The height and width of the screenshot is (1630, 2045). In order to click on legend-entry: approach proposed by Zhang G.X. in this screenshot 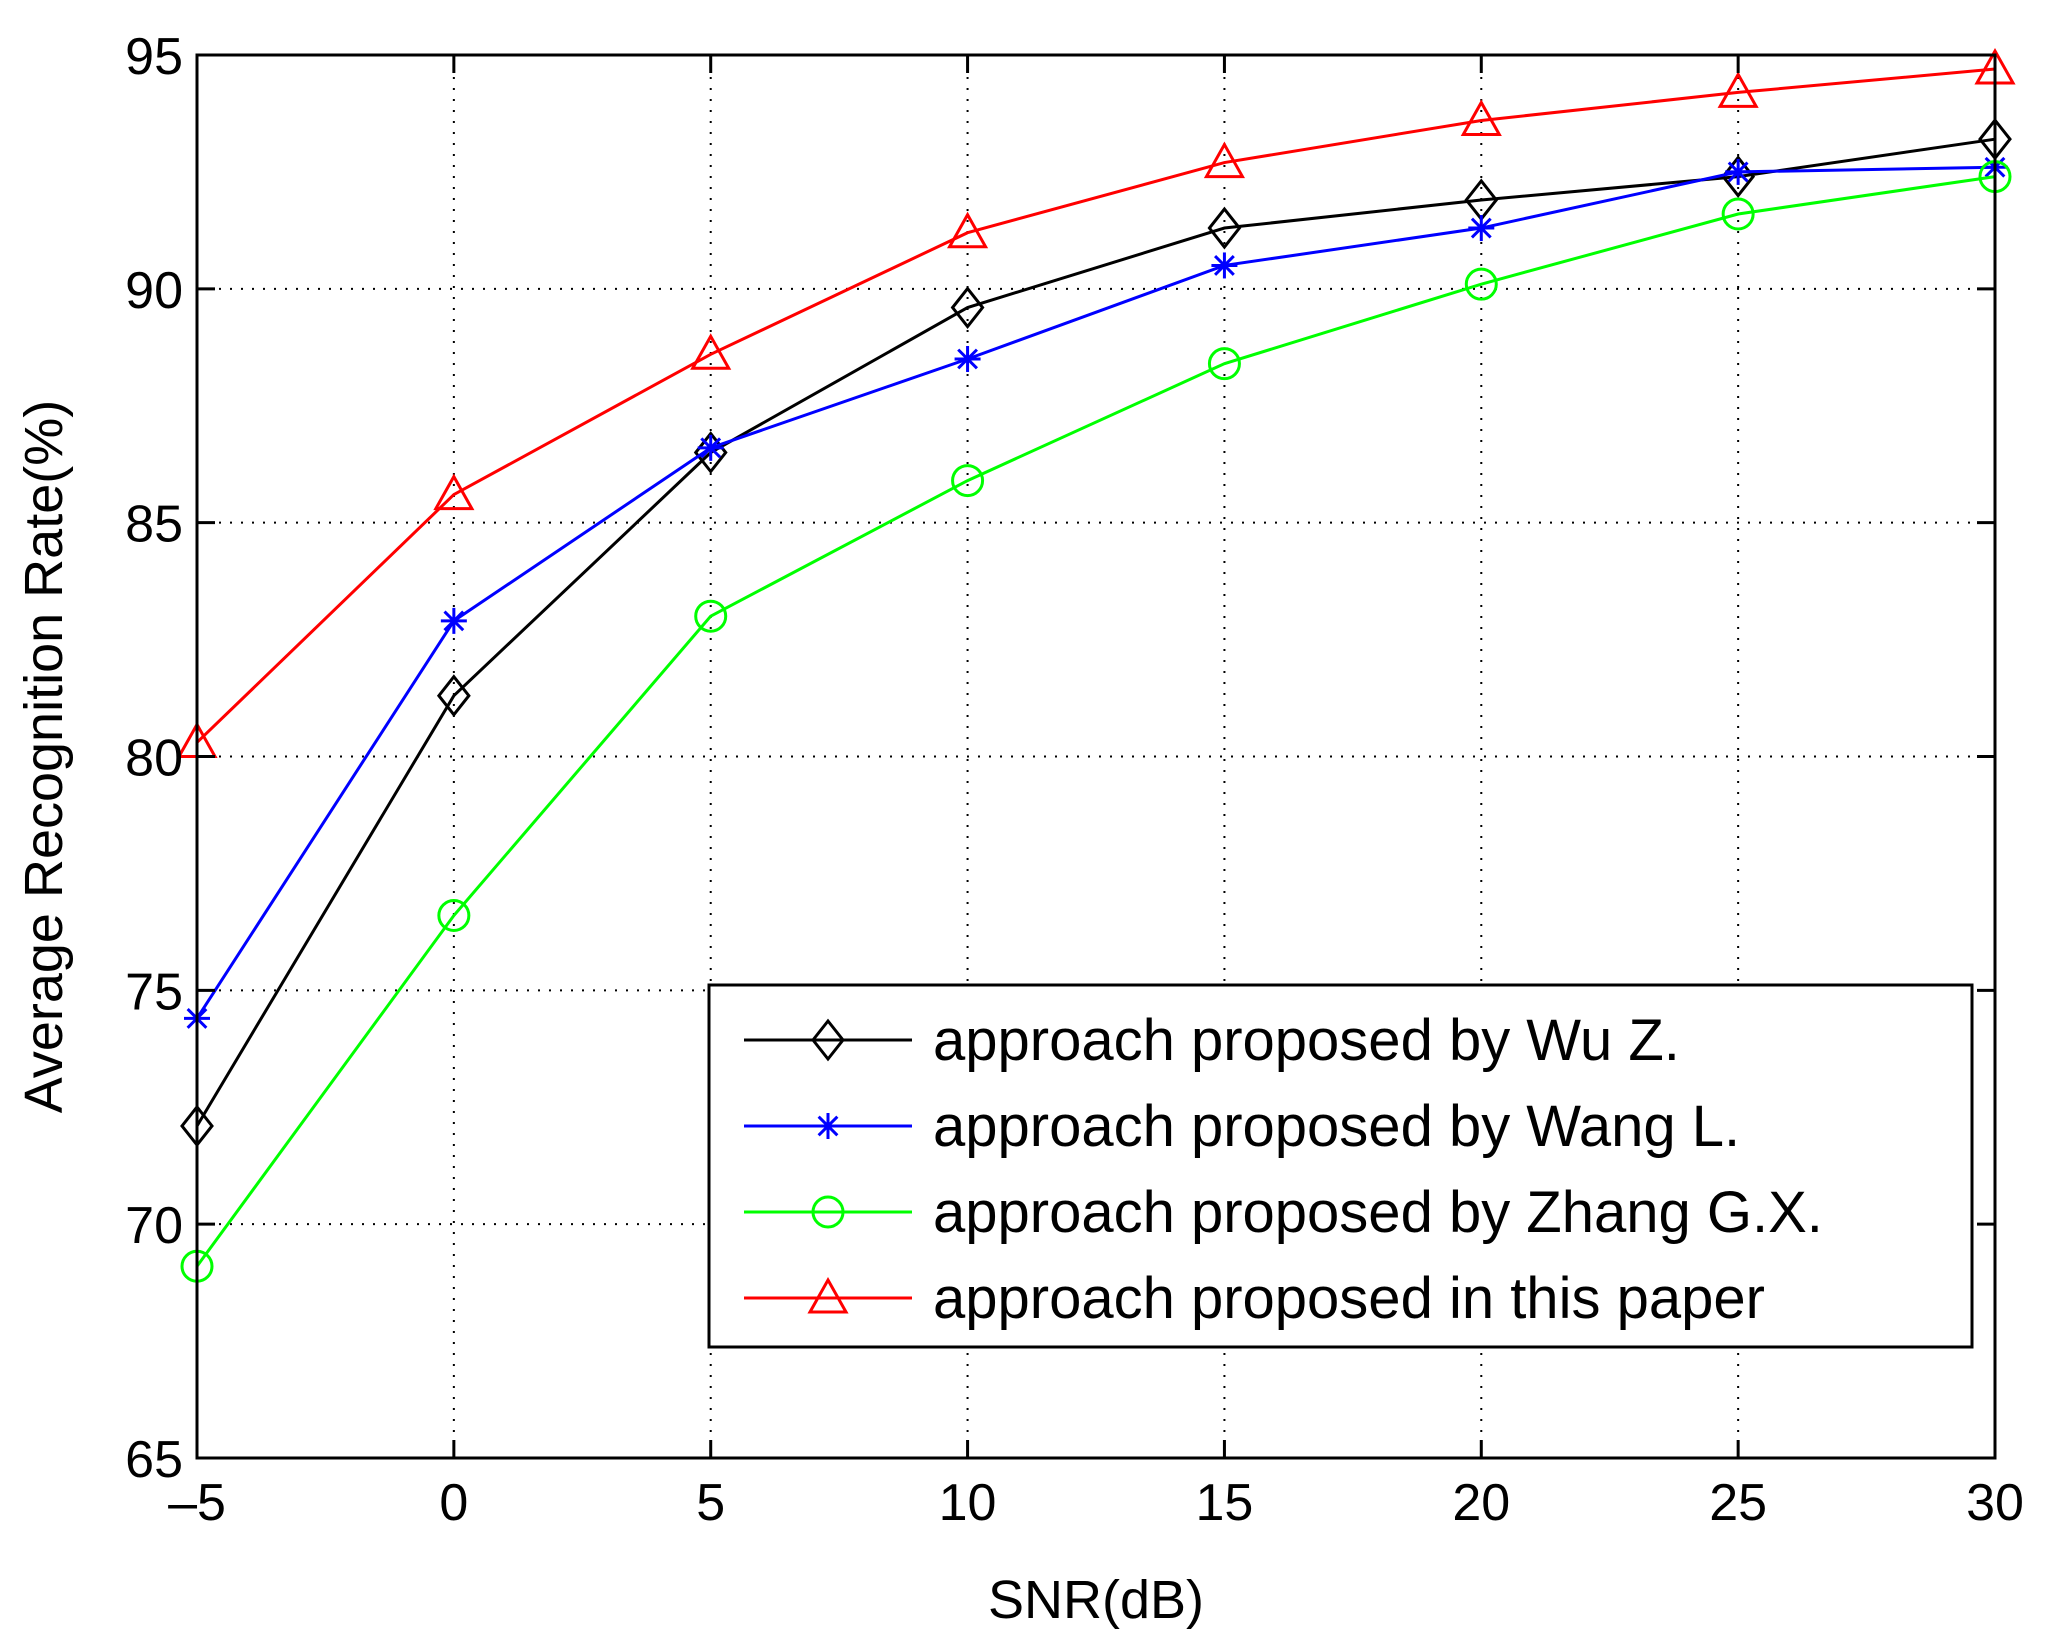, I will do `click(1283, 1212)`.